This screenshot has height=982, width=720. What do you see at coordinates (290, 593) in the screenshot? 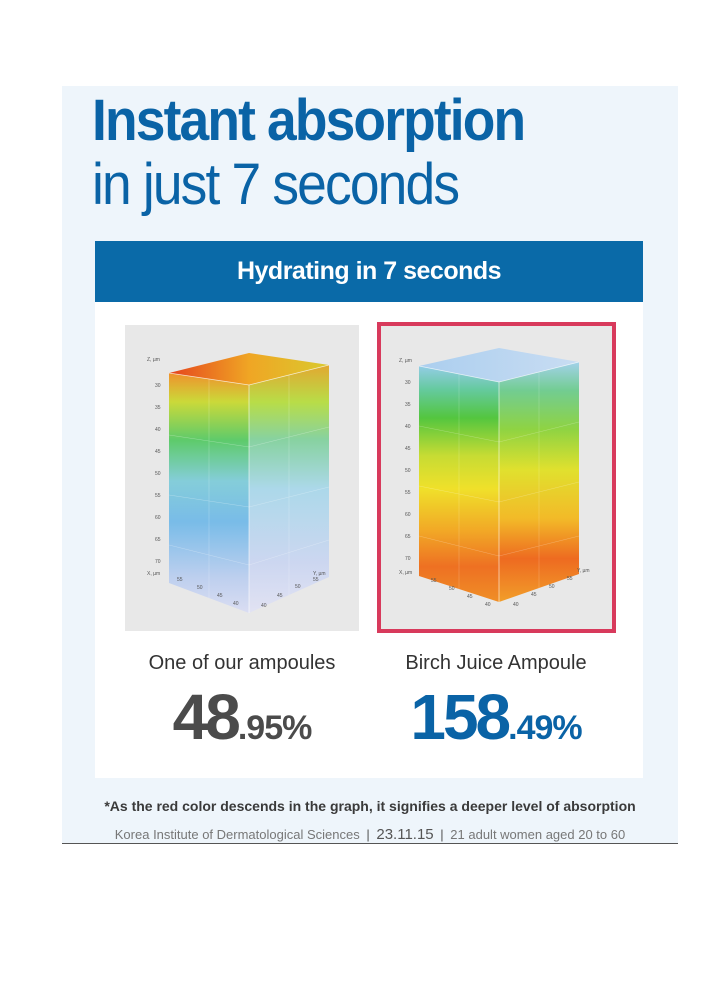
I see `y-ticks-left: 40 45 50 55` at bounding box center [290, 593].